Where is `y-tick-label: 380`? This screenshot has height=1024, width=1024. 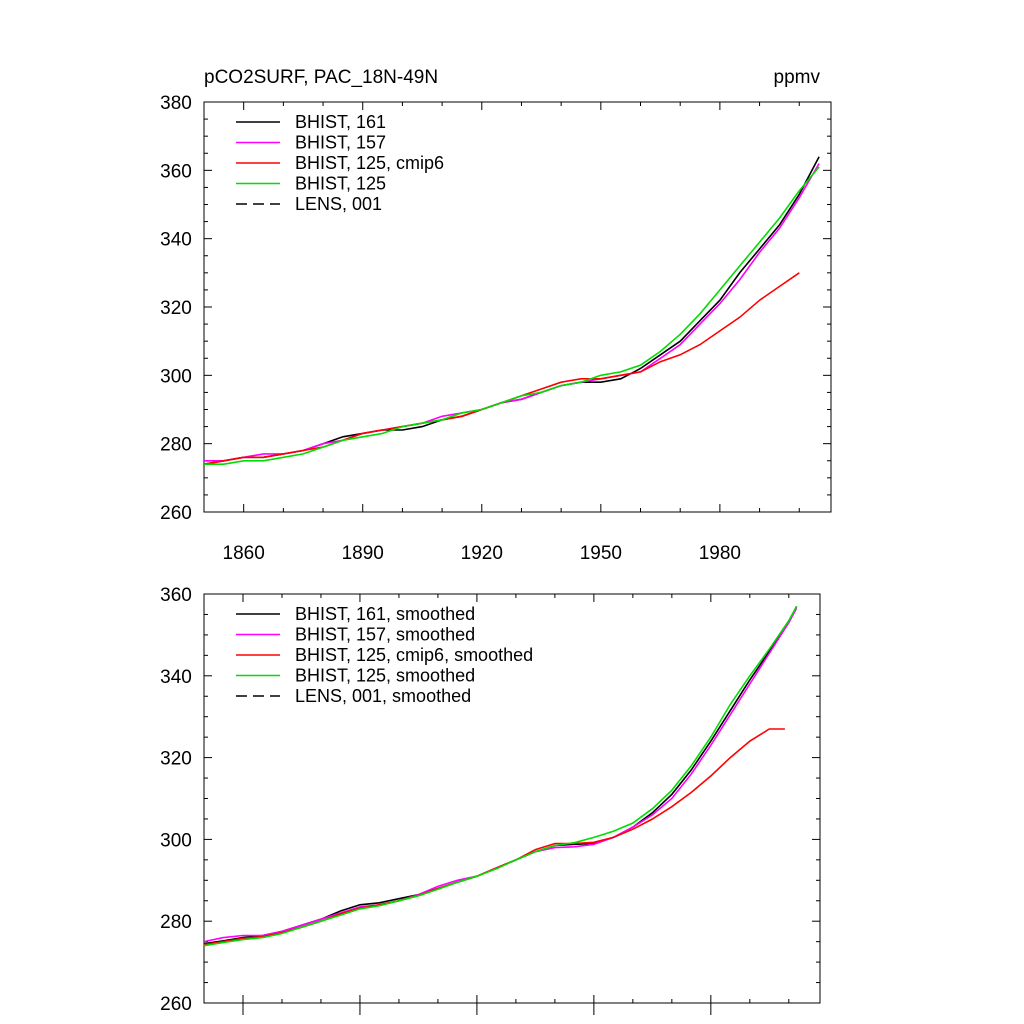
y-tick-label: 380 is located at coordinates (176, 103).